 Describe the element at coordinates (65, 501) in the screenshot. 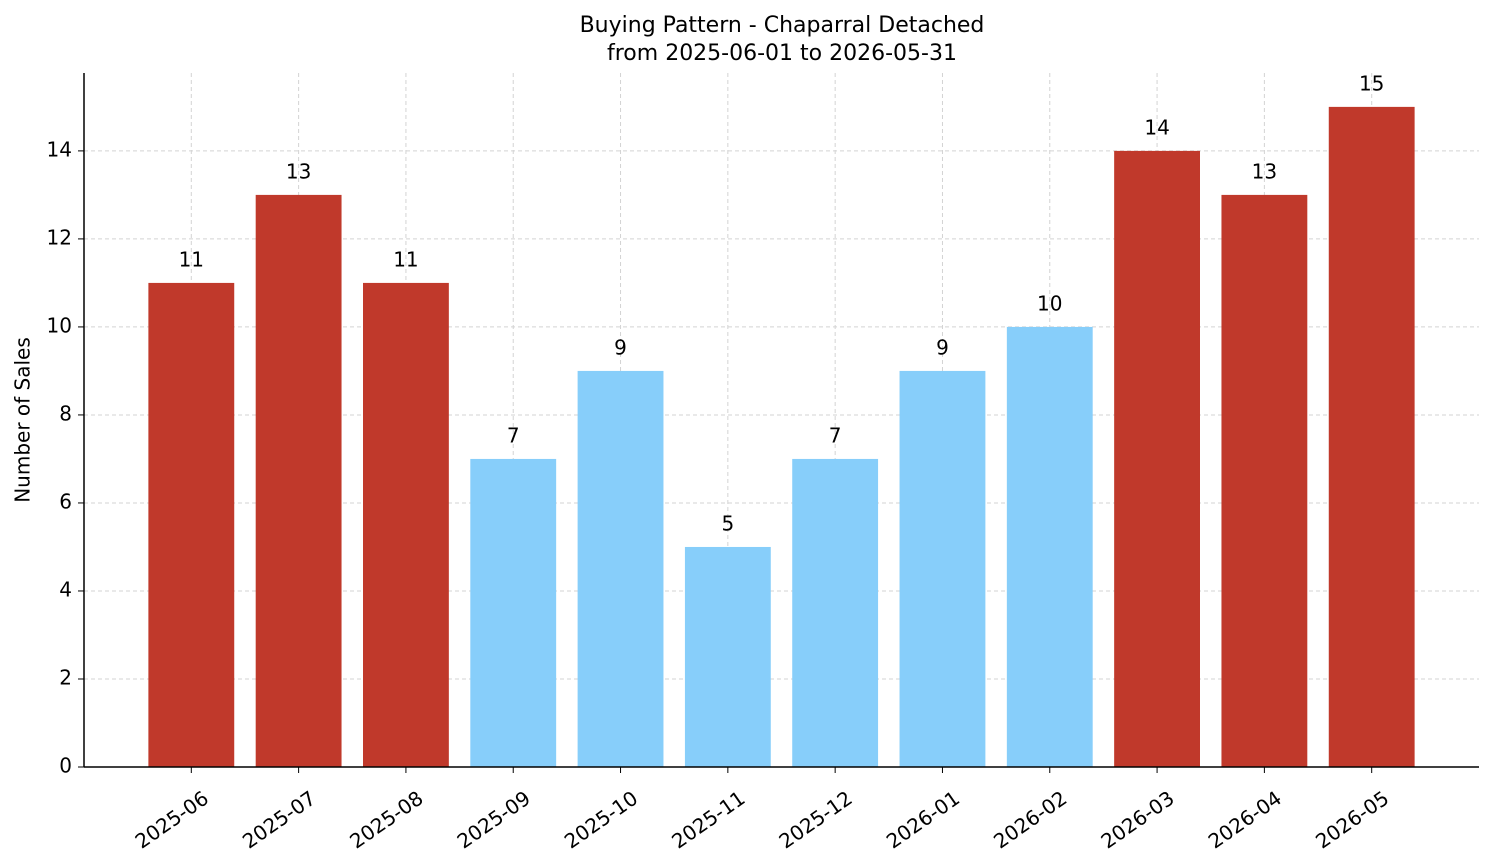

I see `y-tick-label: 6` at that location.